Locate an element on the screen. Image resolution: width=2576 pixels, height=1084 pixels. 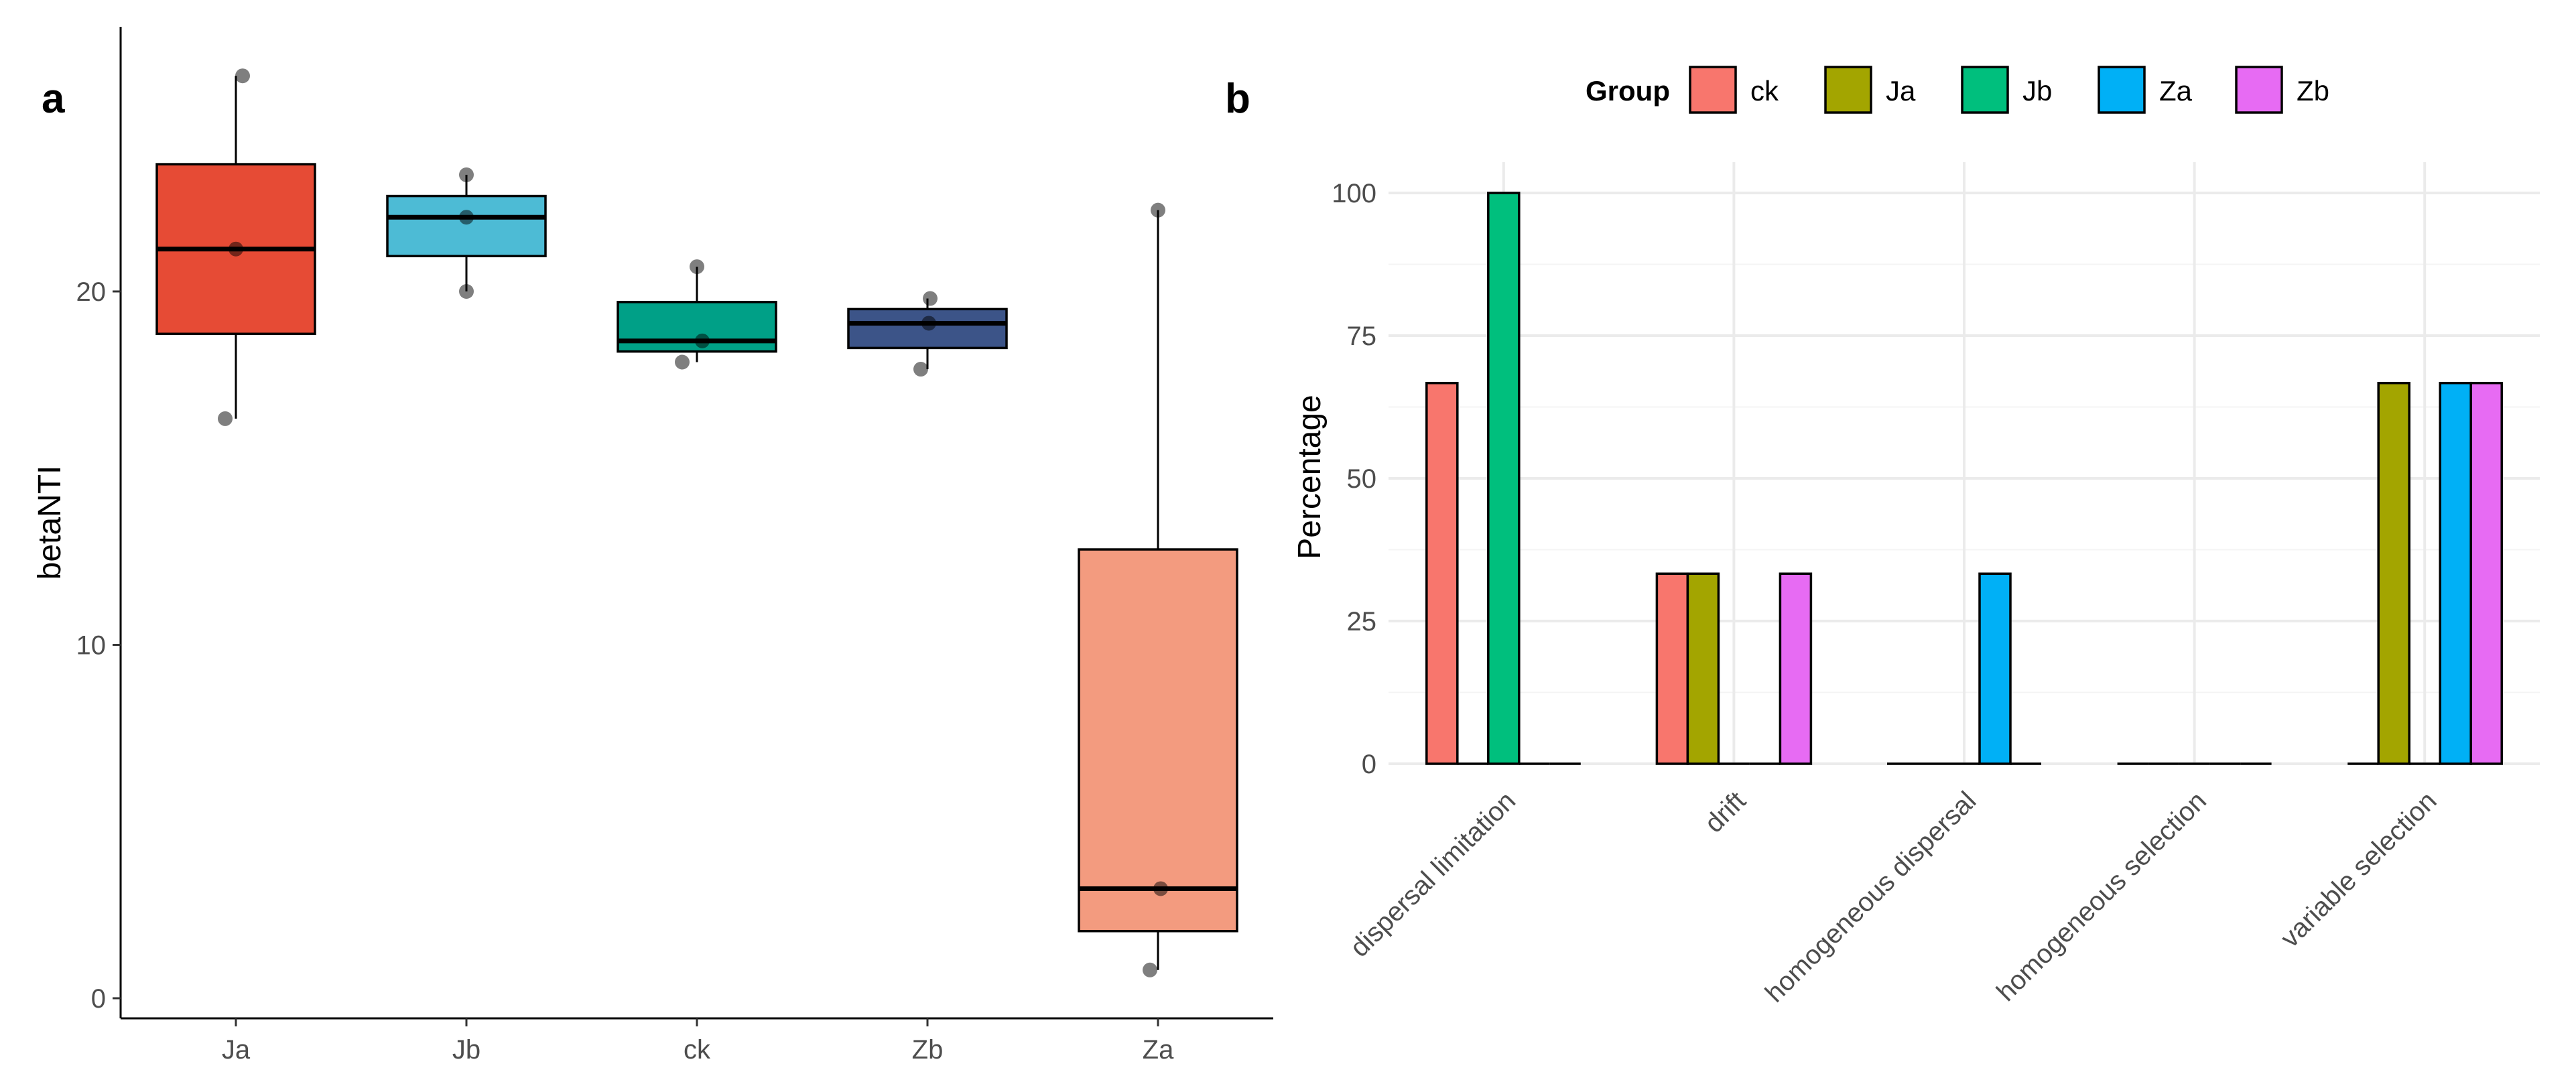
y-axis-title: betaNTI is located at coordinates (50, 523).